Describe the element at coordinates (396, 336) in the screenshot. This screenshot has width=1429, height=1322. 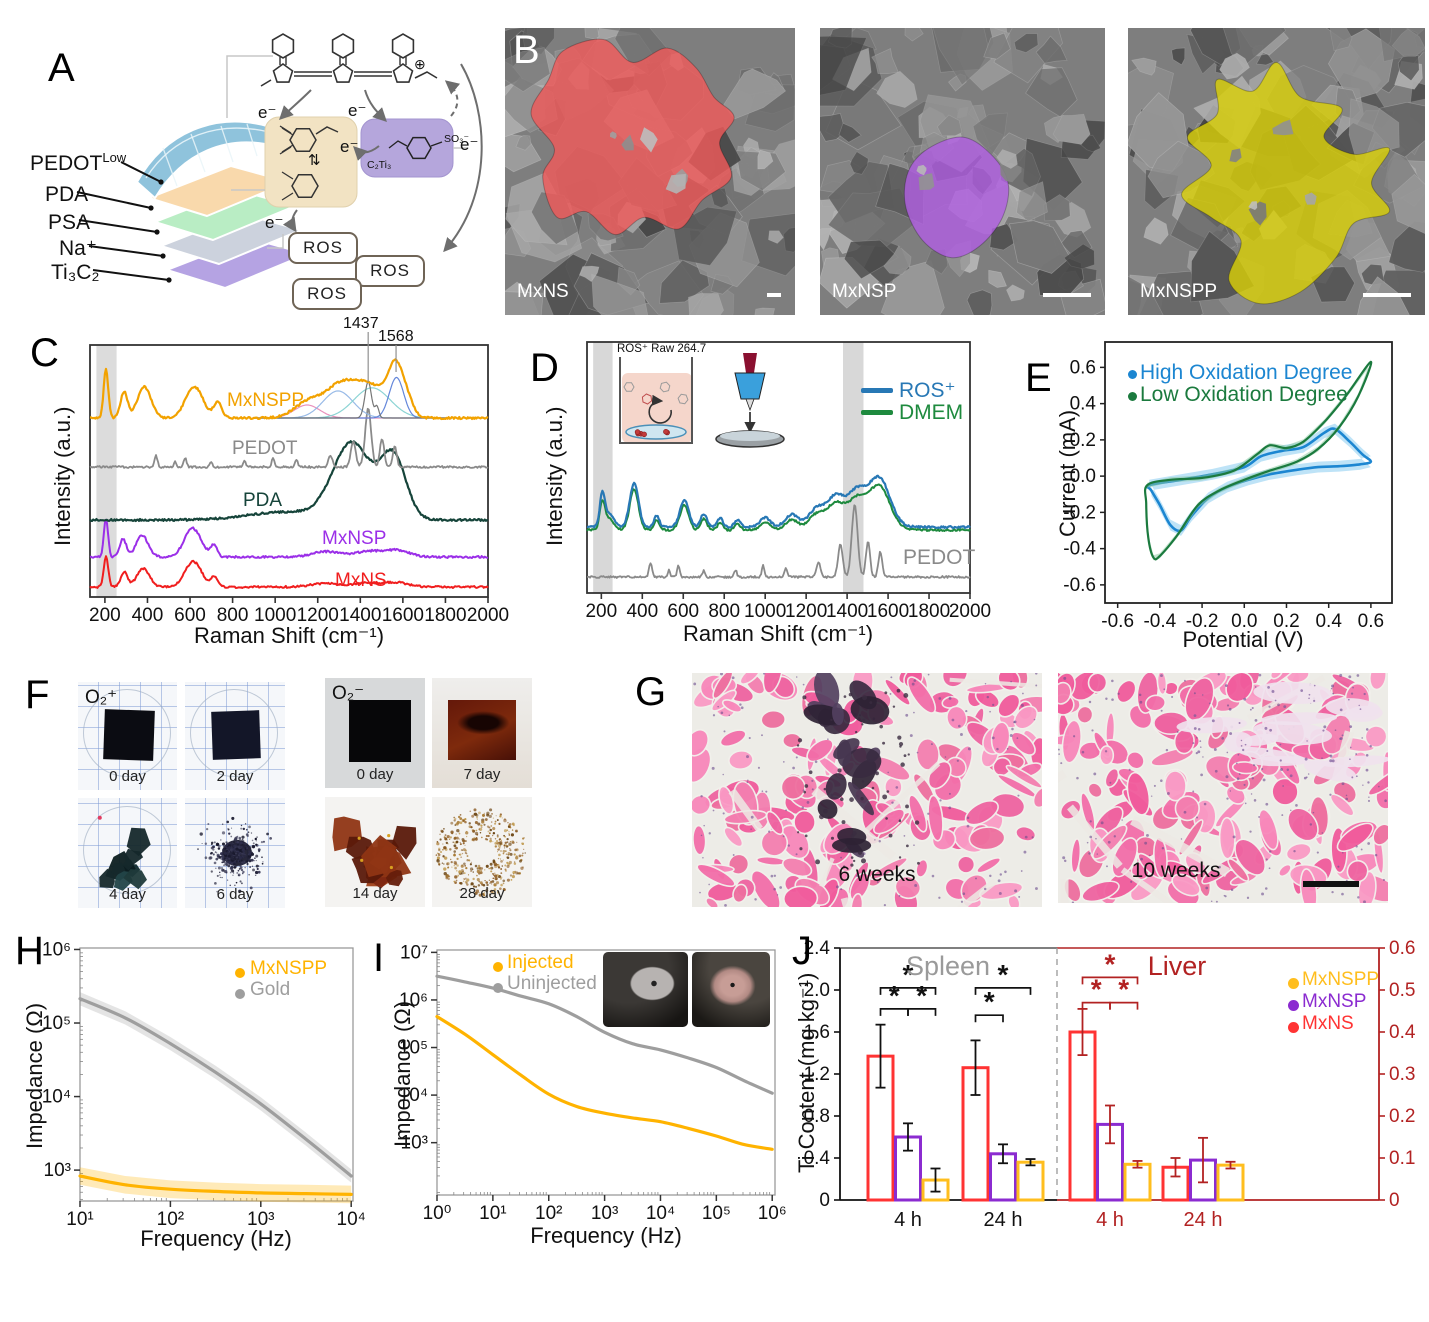
I see `peak-annotation-1568: 1568` at that location.